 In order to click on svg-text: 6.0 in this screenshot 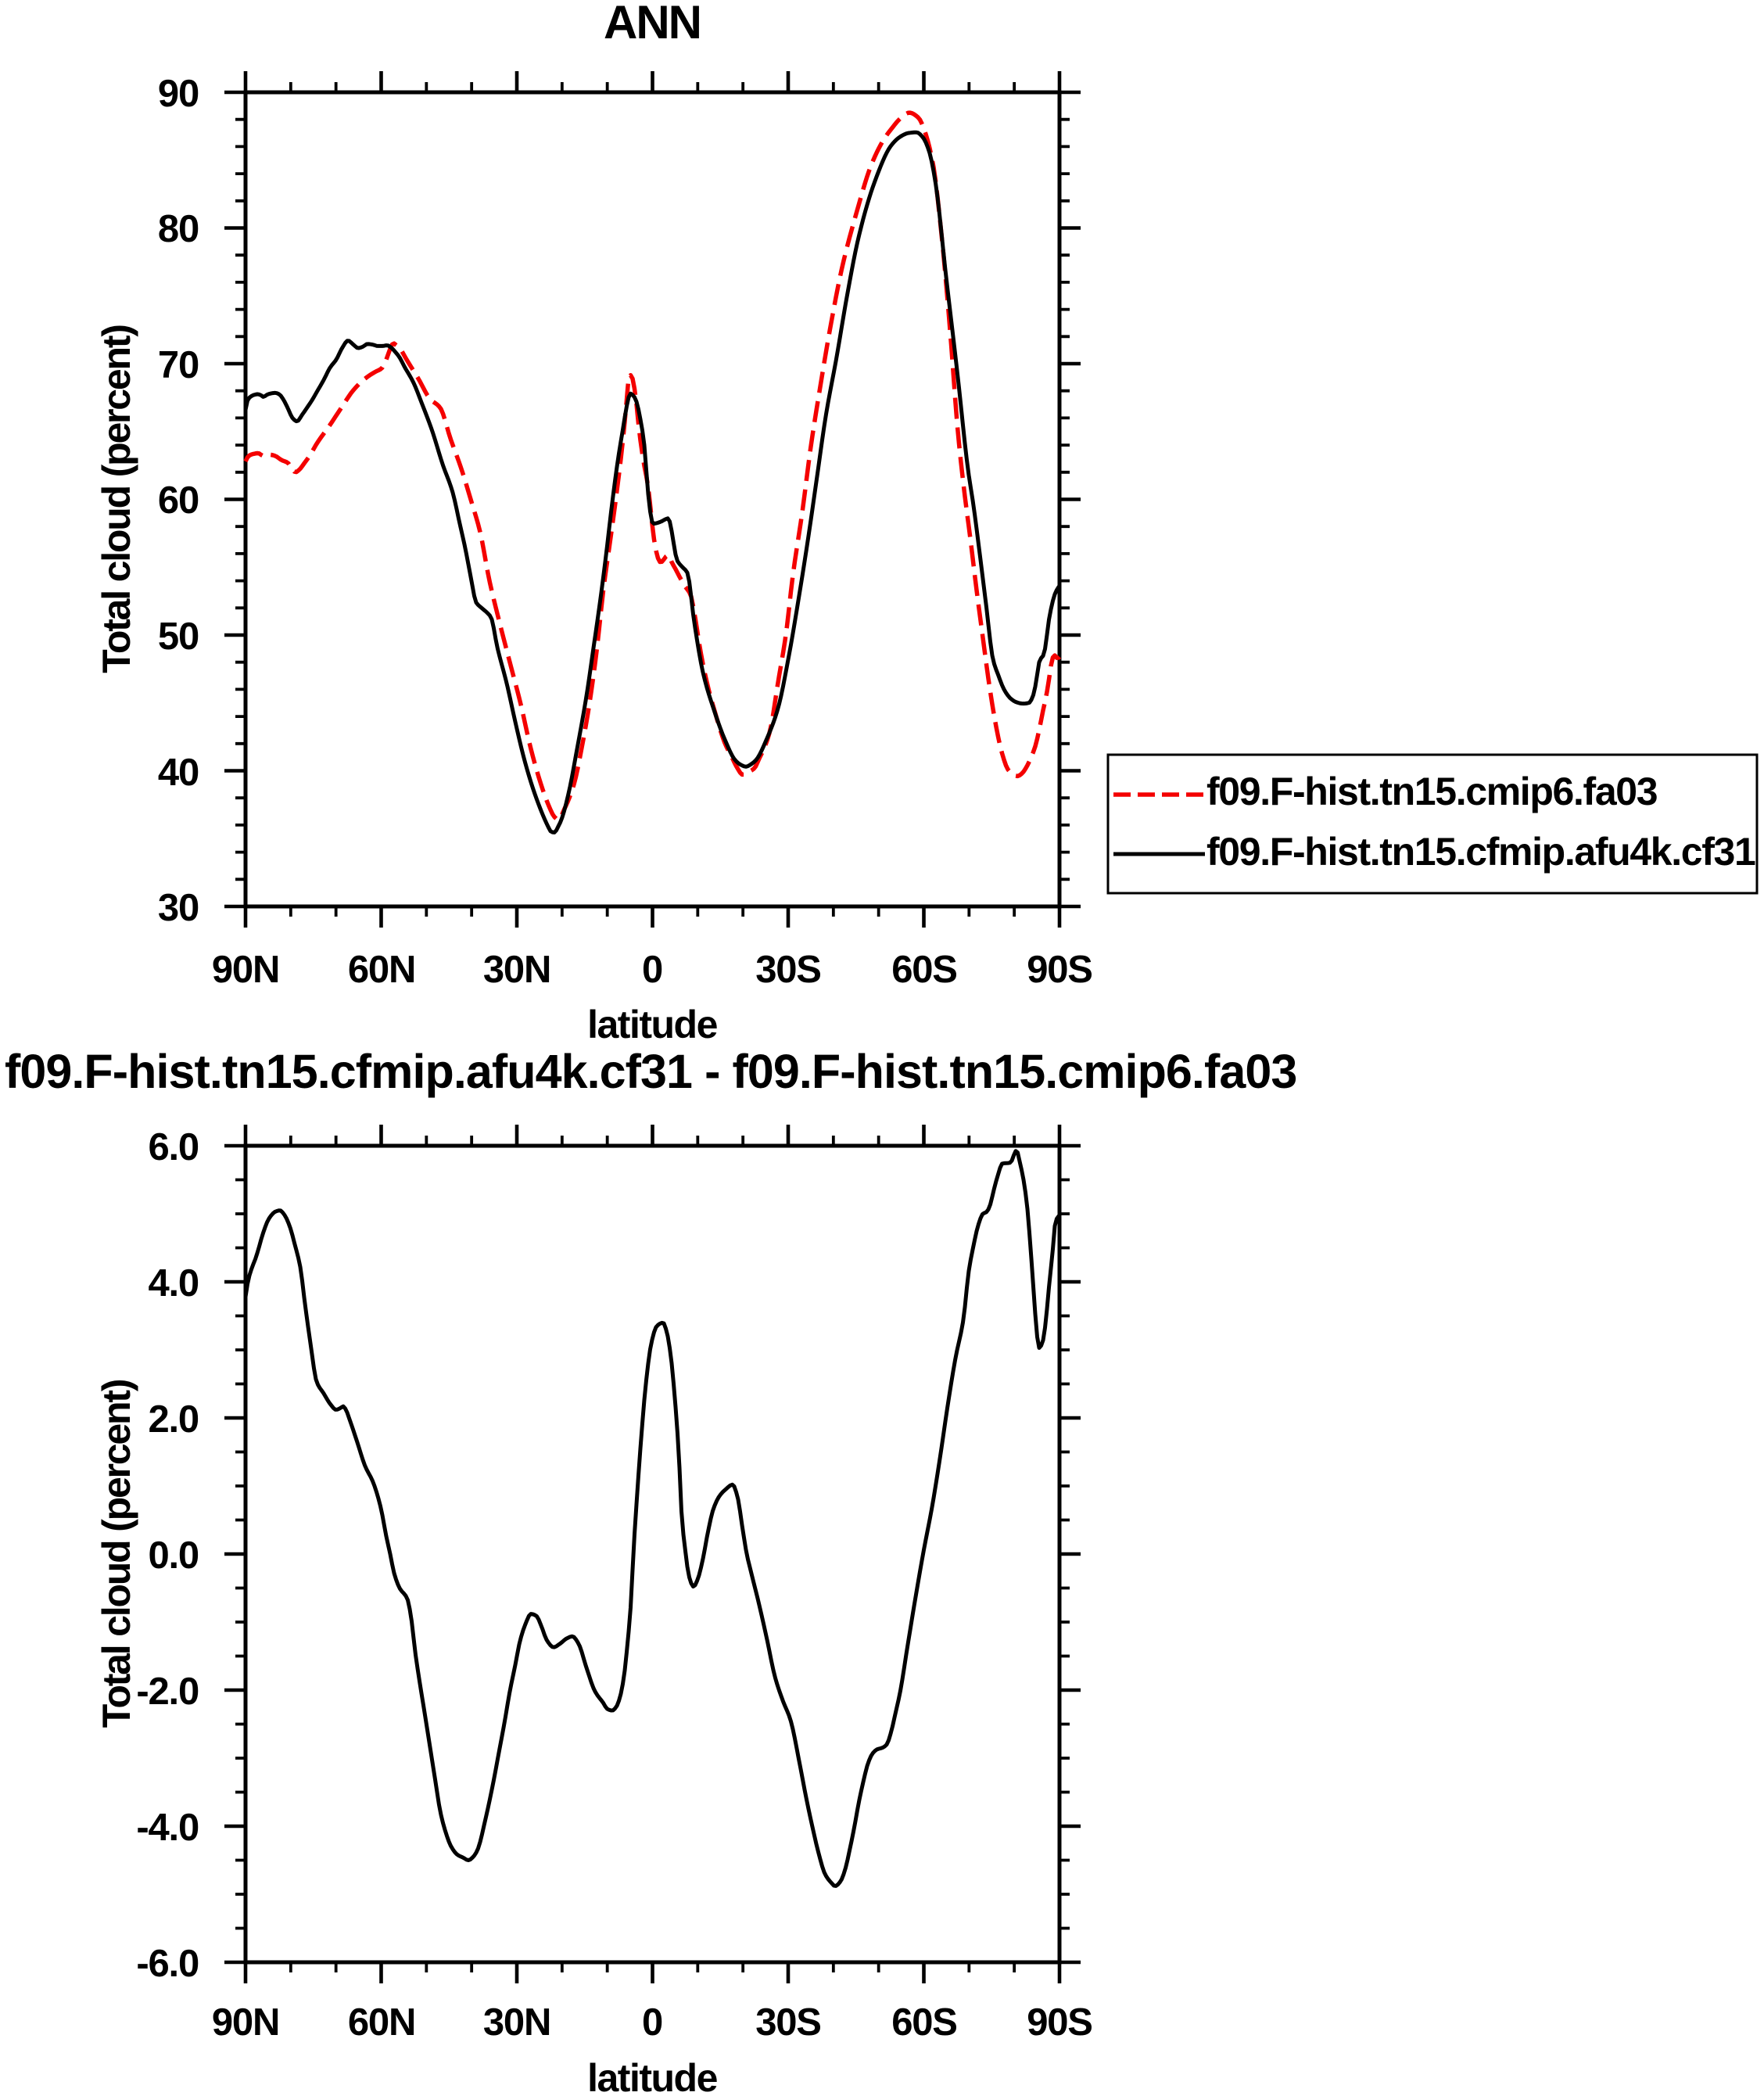, I will do `click(174, 1147)`.